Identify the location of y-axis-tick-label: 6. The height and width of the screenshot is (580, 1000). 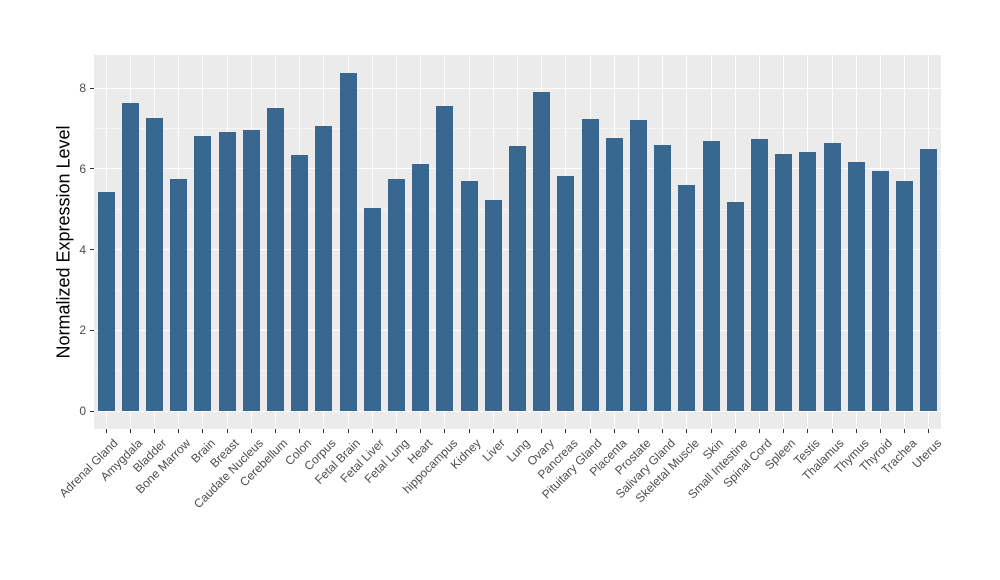
(82, 168).